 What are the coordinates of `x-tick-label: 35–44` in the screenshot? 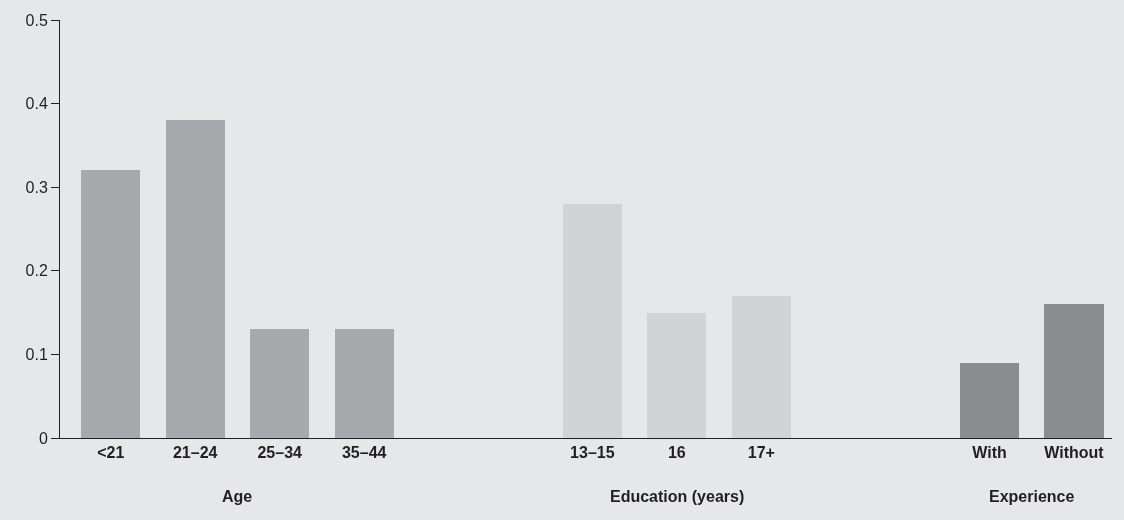 It's located at (364, 453).